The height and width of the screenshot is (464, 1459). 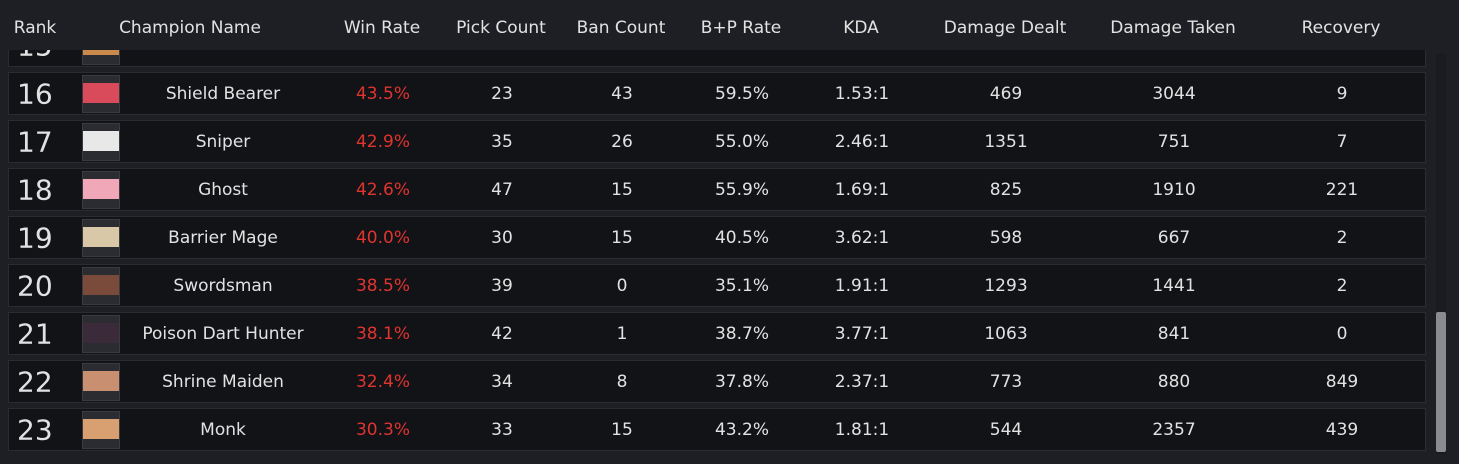 What do you see at coordinates (862, 142) in the screenshot?
I see `kda: 2.46:1` at bounding box center [862, 142].